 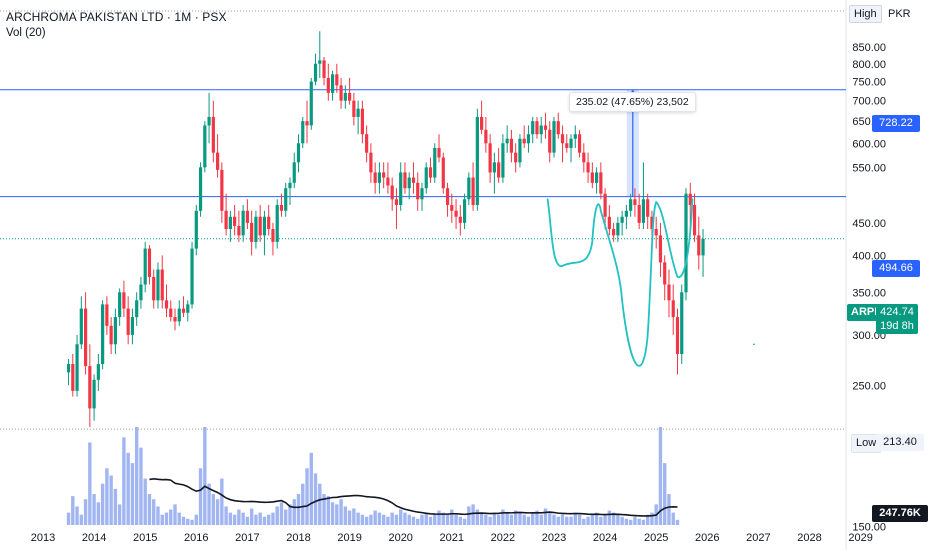 What do you see at coordinates (869, 48) in the screenshot?
I see `price-tick-label: 850.00` at bounding box center [869, 48].